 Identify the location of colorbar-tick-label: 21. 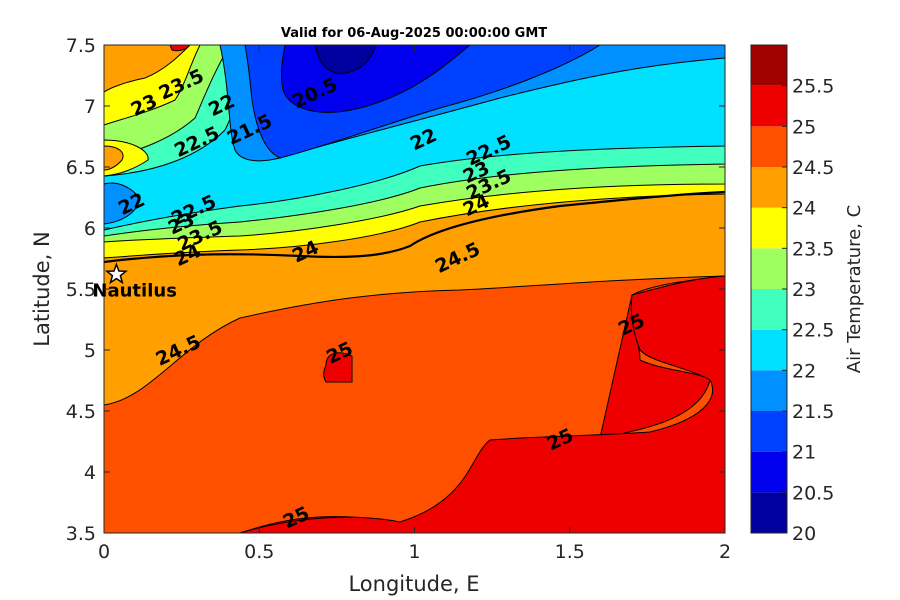
(804, 453).